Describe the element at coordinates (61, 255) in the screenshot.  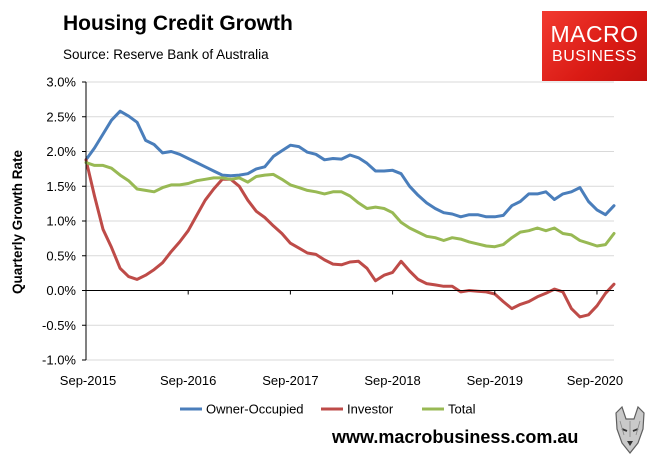
I see `y-tick-label: 0.5%` at that location.